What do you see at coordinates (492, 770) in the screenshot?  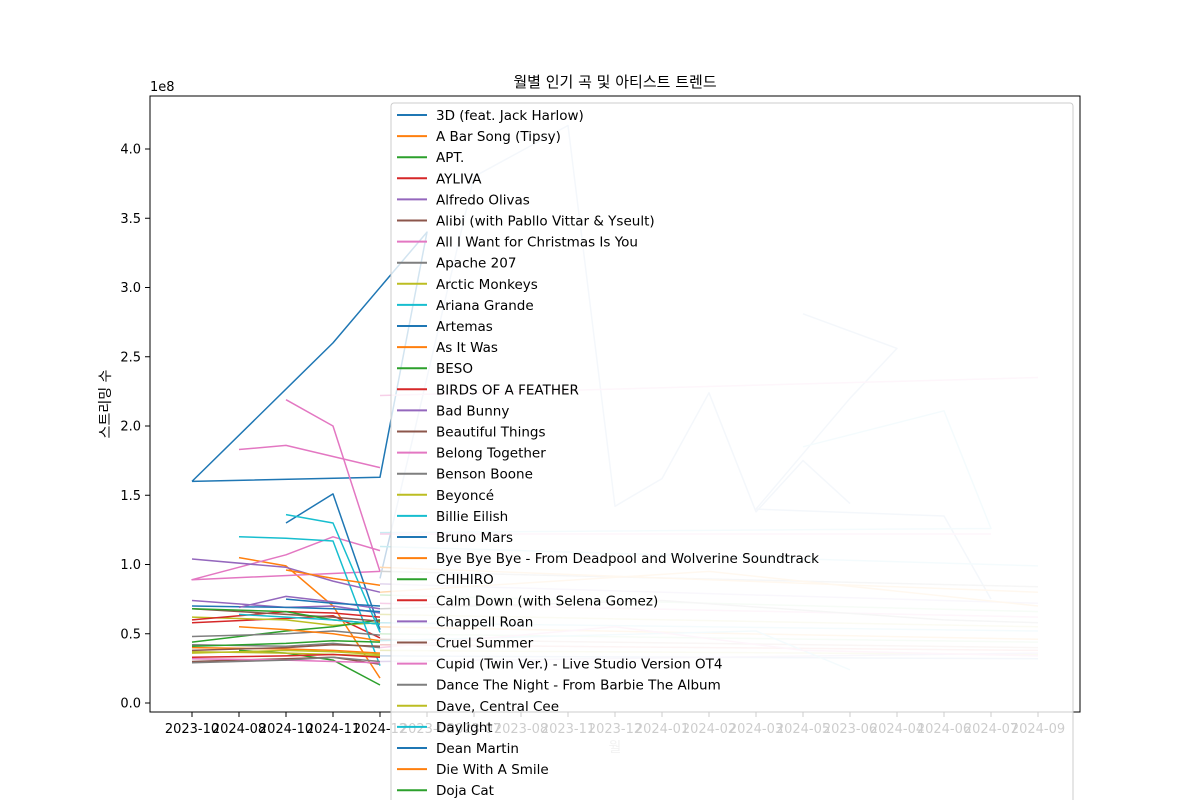 I see `legend-entry: Die With A Smile` at bounding box center [492, 770].